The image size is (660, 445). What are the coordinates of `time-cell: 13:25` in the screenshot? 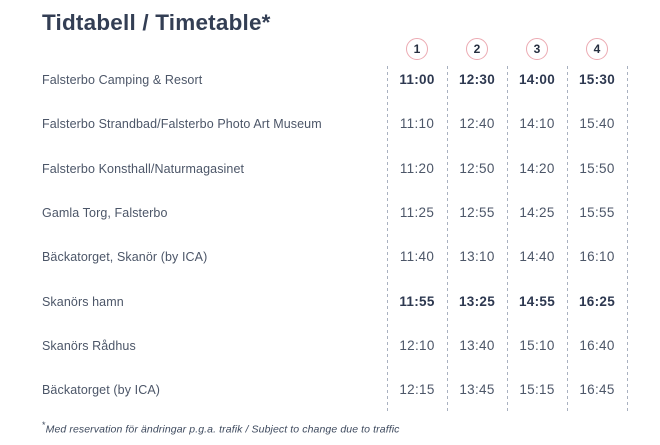 It's located at (477, 301).